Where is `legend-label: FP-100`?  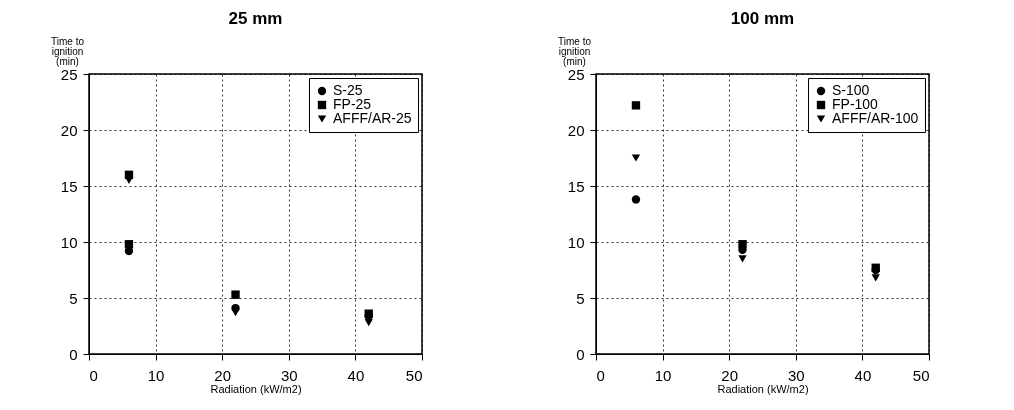
legend-label: FP-100 is located at coordinates (855, 104).